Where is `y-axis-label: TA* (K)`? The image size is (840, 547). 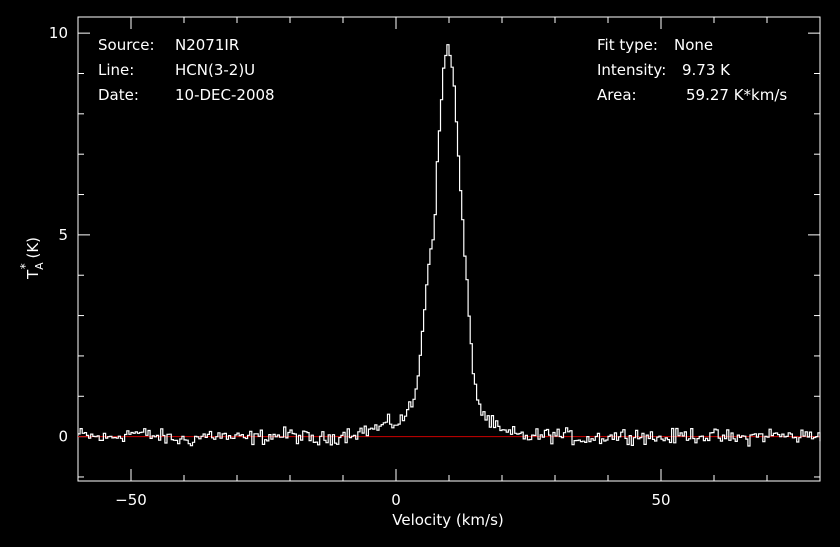
y-axis-label: TA* (K) is located at coordinates (32, 258).